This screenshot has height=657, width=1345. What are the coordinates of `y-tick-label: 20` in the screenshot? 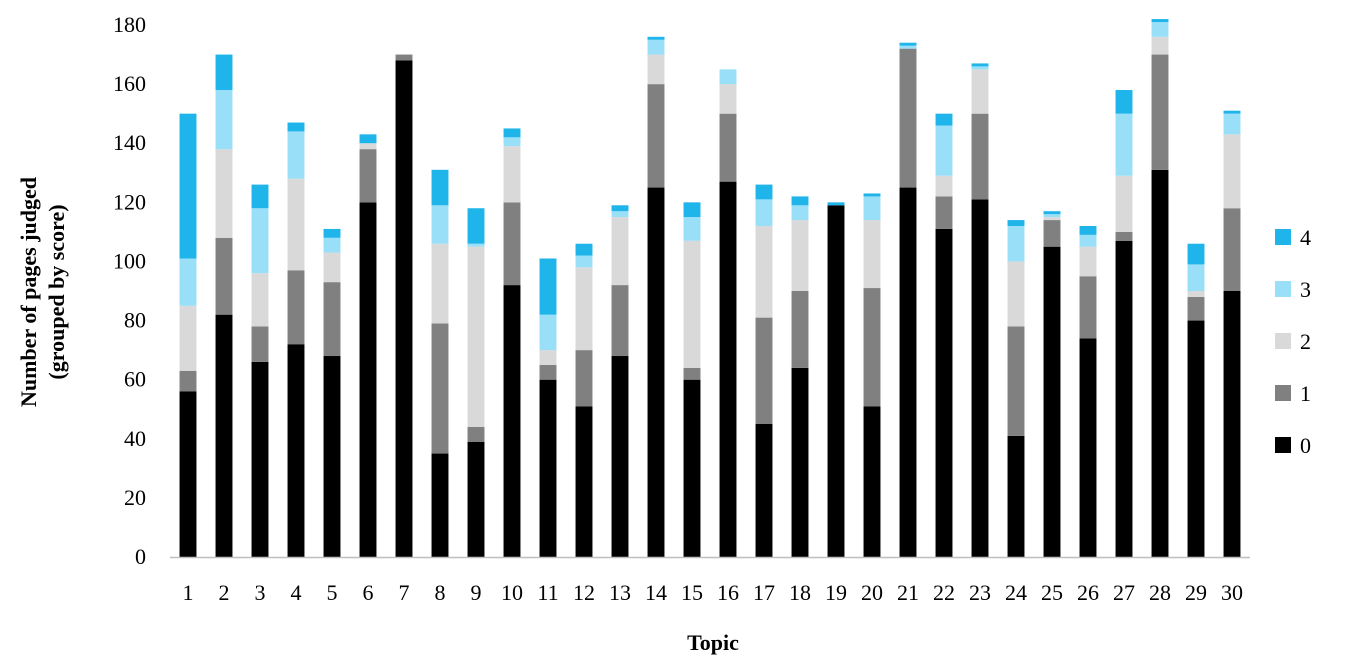 It's located at (135, 497).